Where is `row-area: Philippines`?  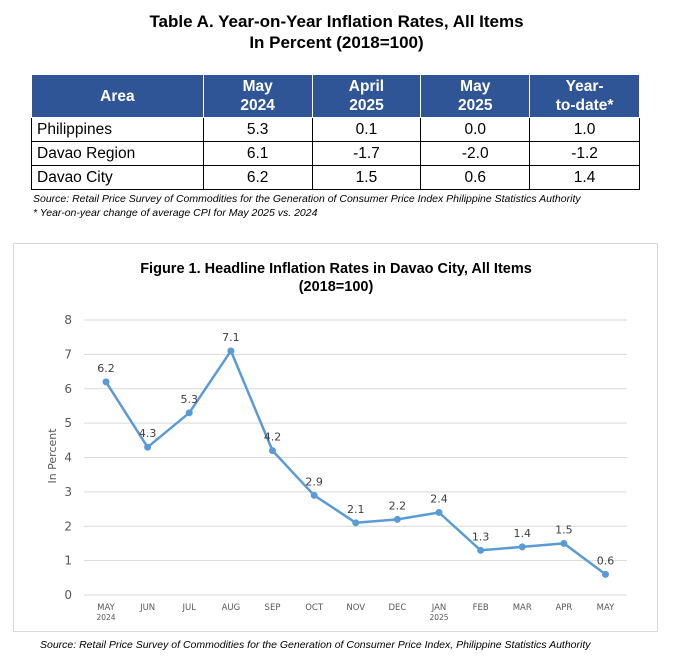 row-area: Philippines is located at coordinates (117, 129).